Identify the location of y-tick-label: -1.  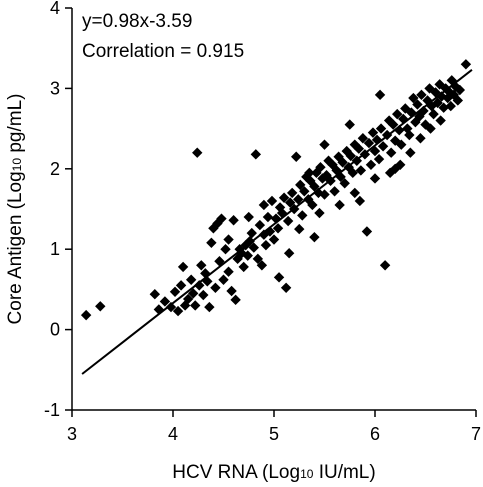
(52, 410).